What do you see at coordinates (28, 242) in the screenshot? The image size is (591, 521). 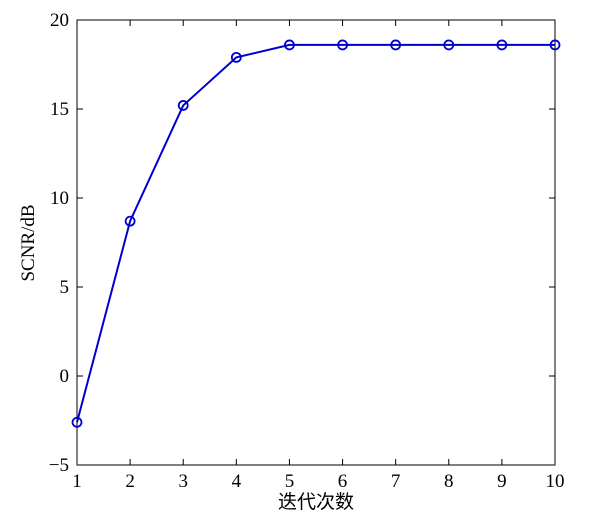 I see `y-axis-label: SCNR/dB` at bounding box center [28, 242].